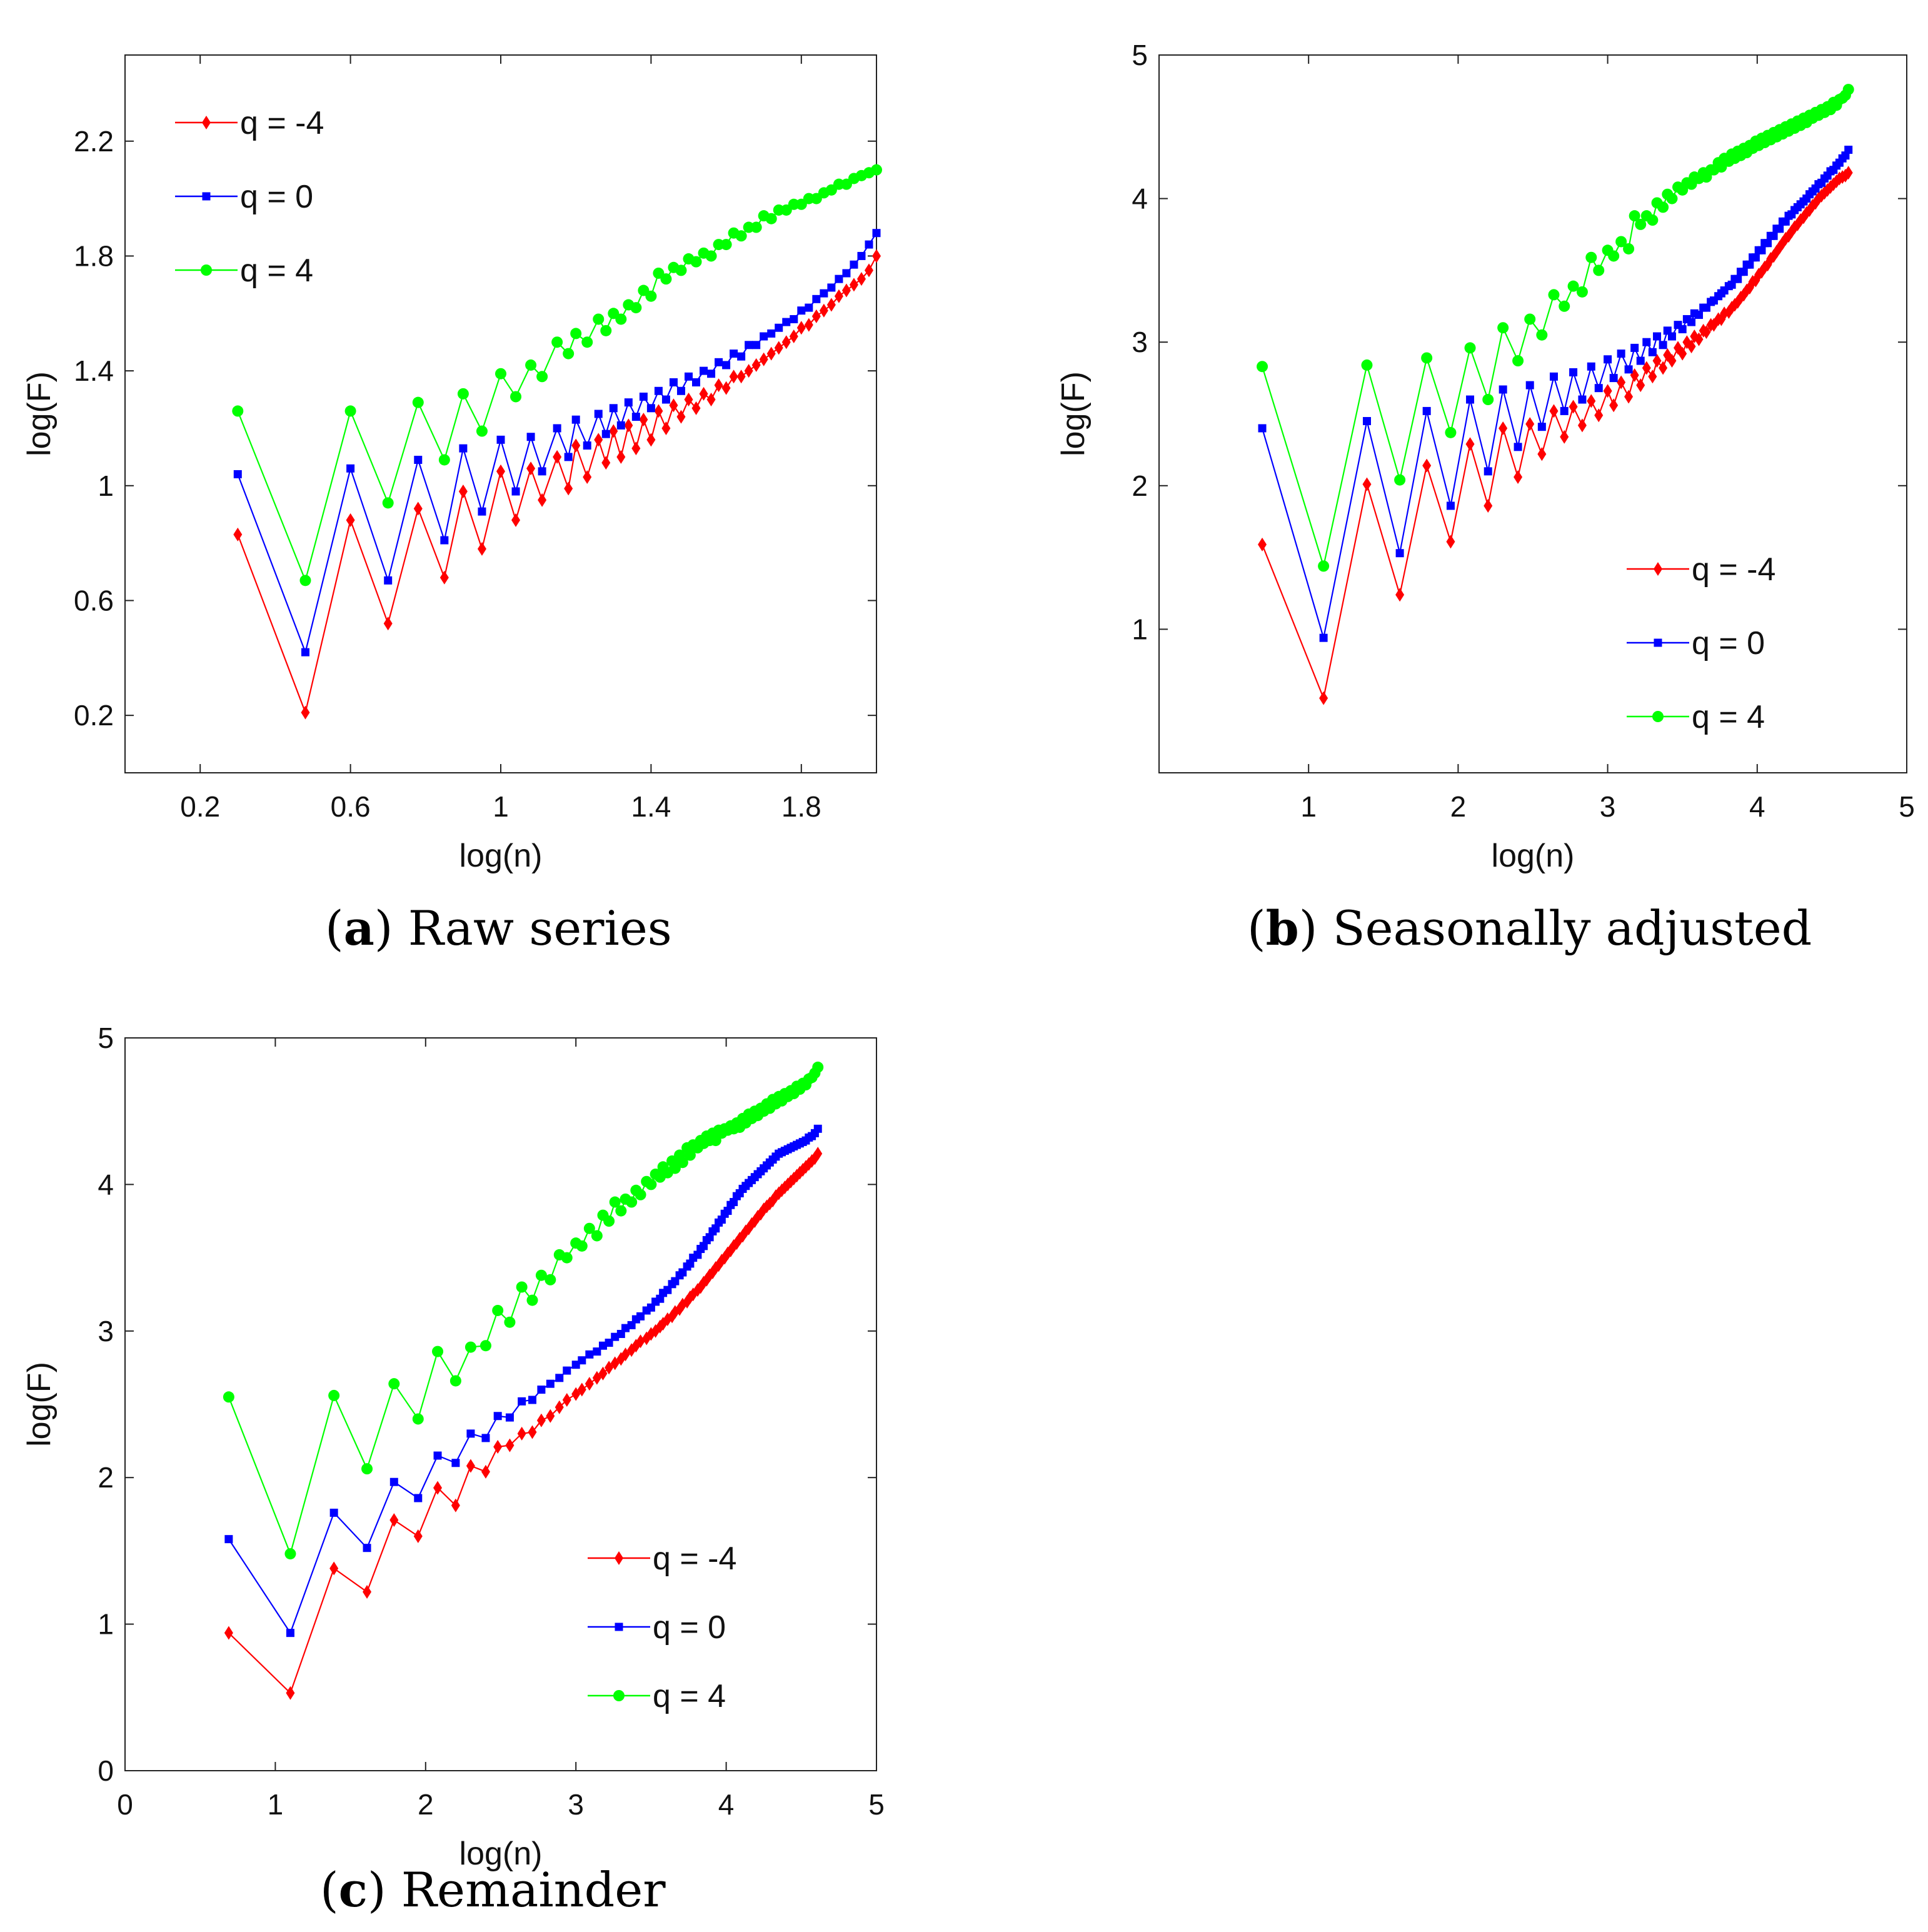  Describe the element at coordinates (125, 1804) in the screenshot. I see `x-tick-label: 0` at that location.